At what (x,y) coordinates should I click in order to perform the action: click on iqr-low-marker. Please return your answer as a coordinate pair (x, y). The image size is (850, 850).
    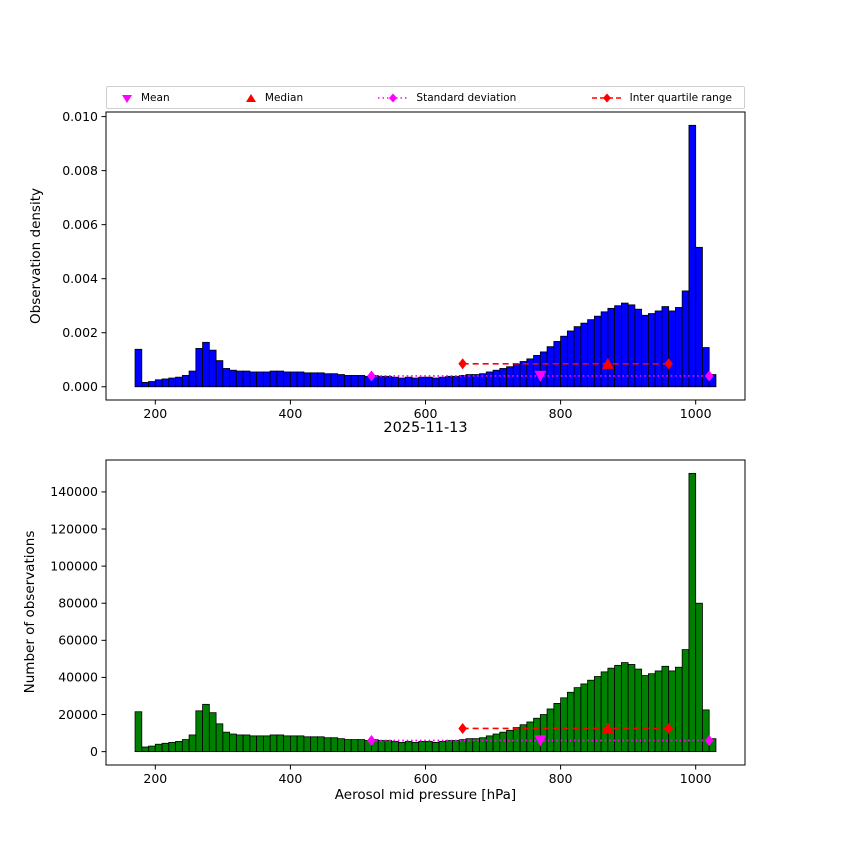
    Looking at the image, I should click on (462, 364).